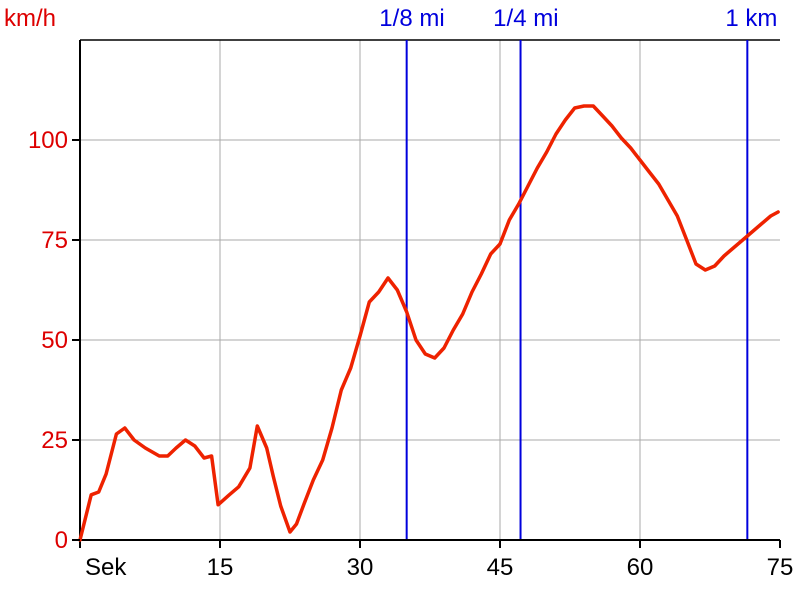 The height and width of the screenshot is (600, 800). Describe the element at coordinates (30, 18) in the screenshot. I see `y-axis-label: km/h` at that location.